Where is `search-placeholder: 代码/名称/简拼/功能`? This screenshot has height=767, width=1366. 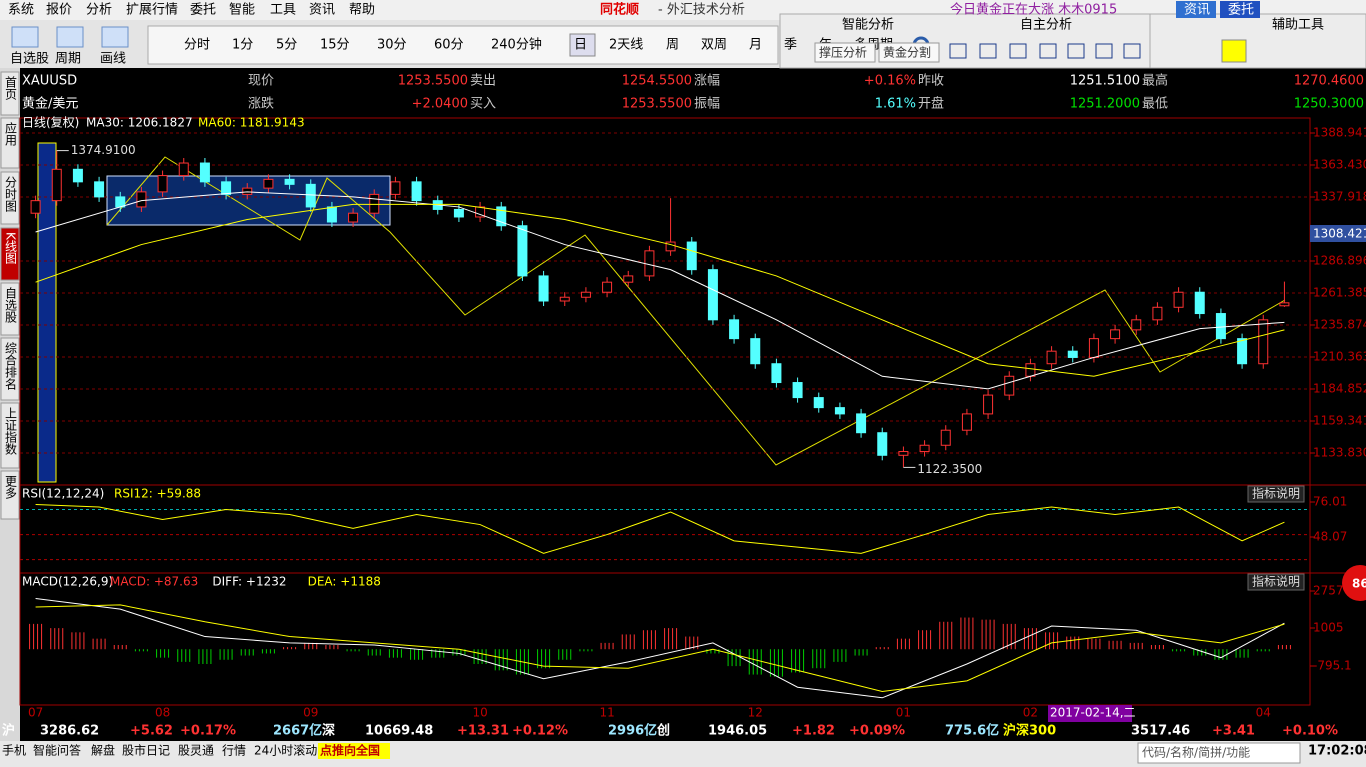
search-placeholder: 代码/名称/简拼/功能 is located at coordinates (1196, 752).